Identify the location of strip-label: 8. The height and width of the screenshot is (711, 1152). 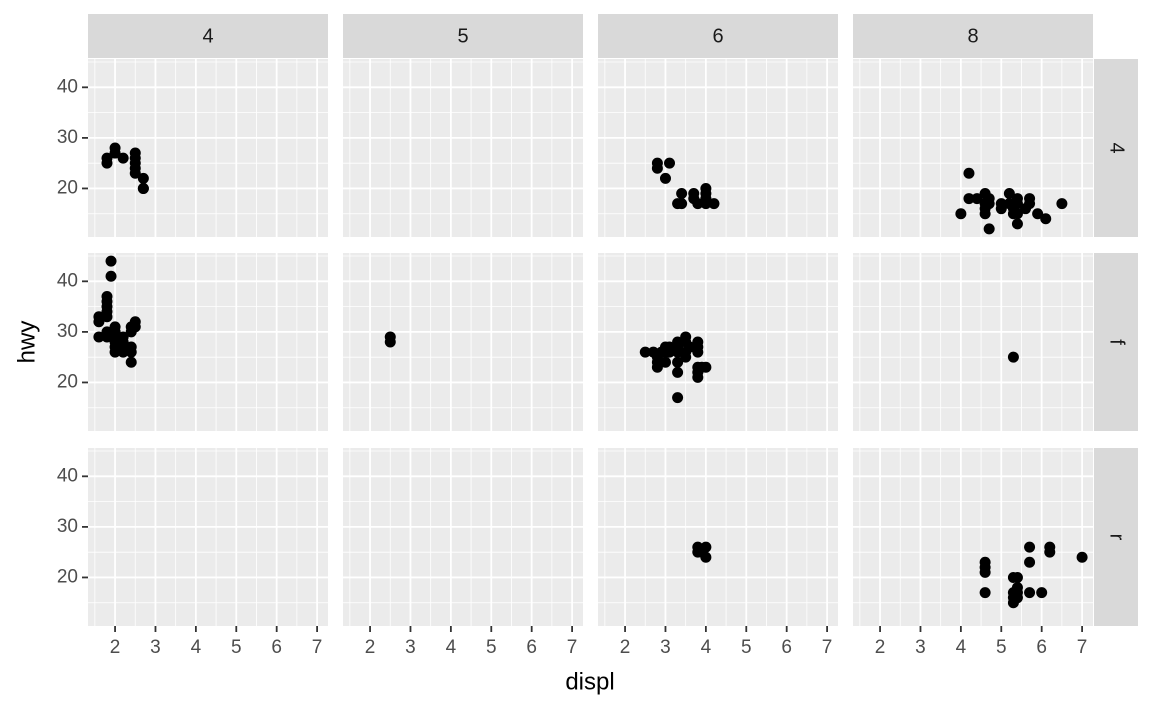
(972, 36).